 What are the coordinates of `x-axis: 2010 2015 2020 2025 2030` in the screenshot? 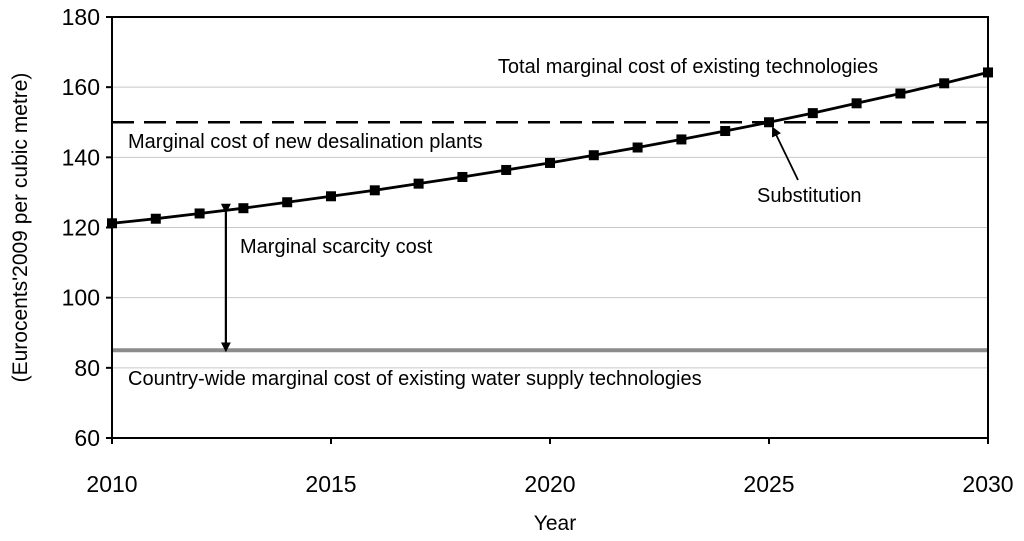 It's located at (550, 467).